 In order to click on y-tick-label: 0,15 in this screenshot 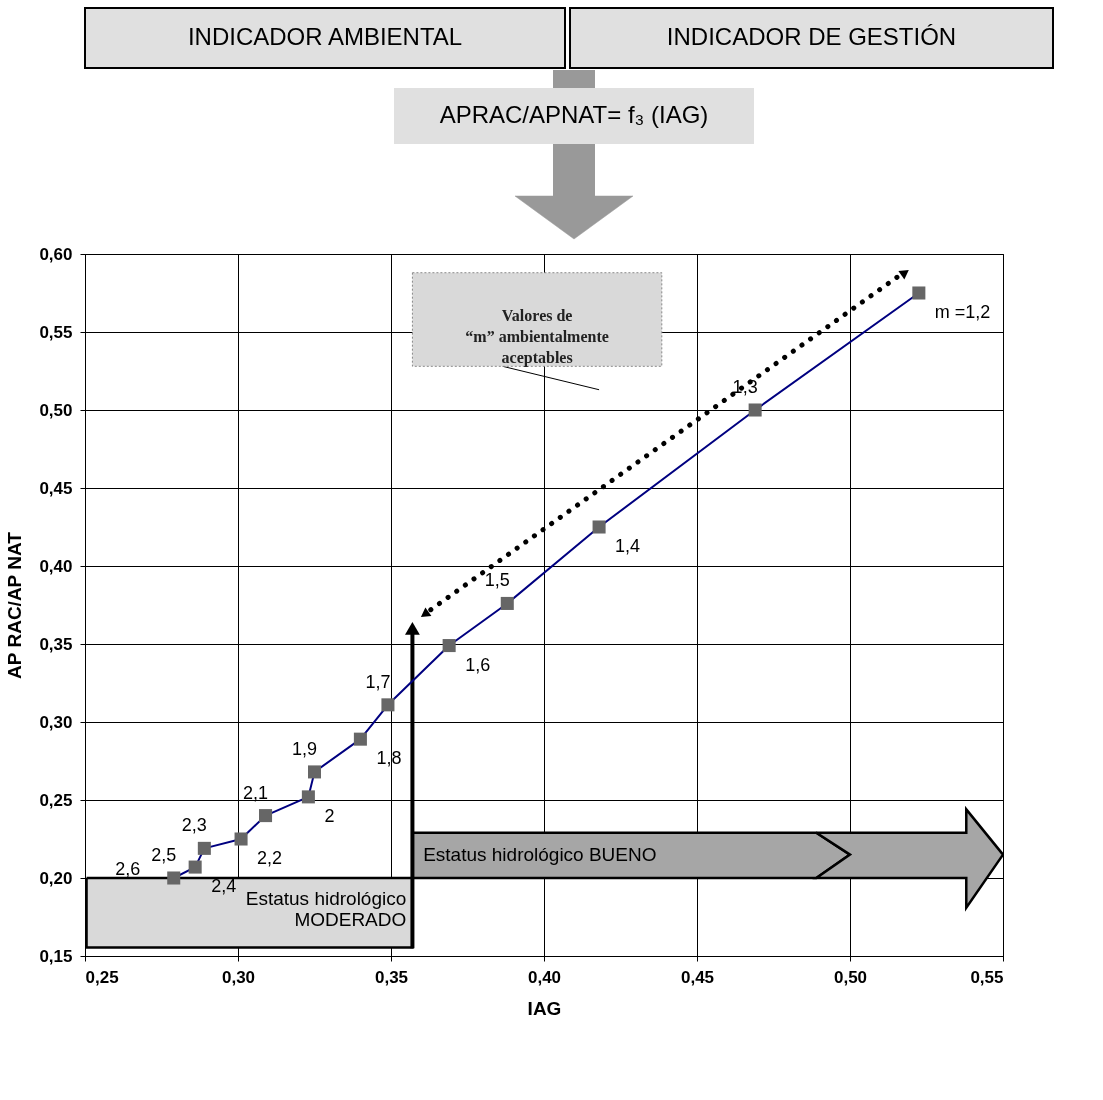, I will do `click(56, 956)`.